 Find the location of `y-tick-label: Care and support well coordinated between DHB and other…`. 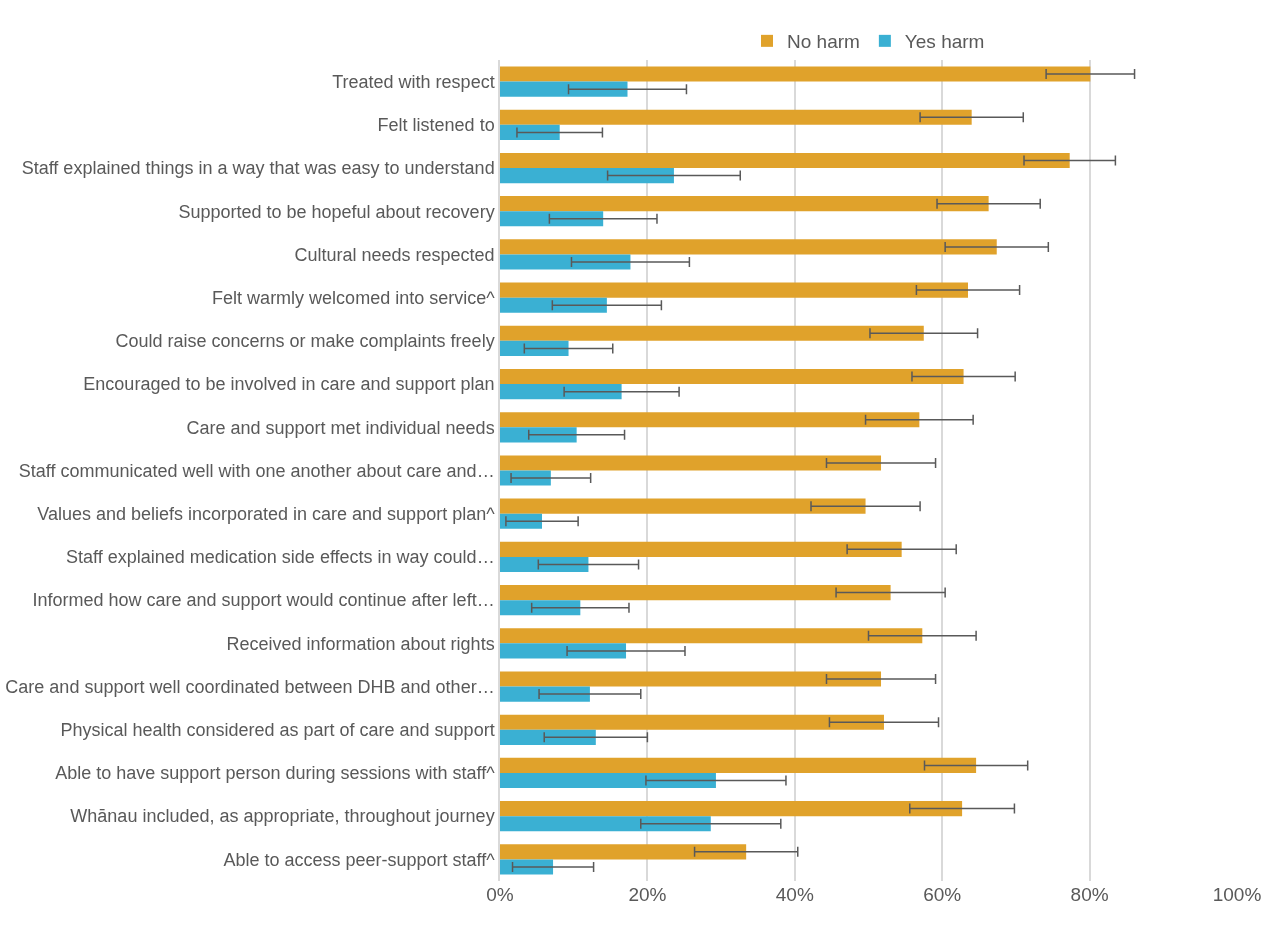

y-tick-label: Care and support well coordinated between DHB and other… is located at coordinates (250, 686).